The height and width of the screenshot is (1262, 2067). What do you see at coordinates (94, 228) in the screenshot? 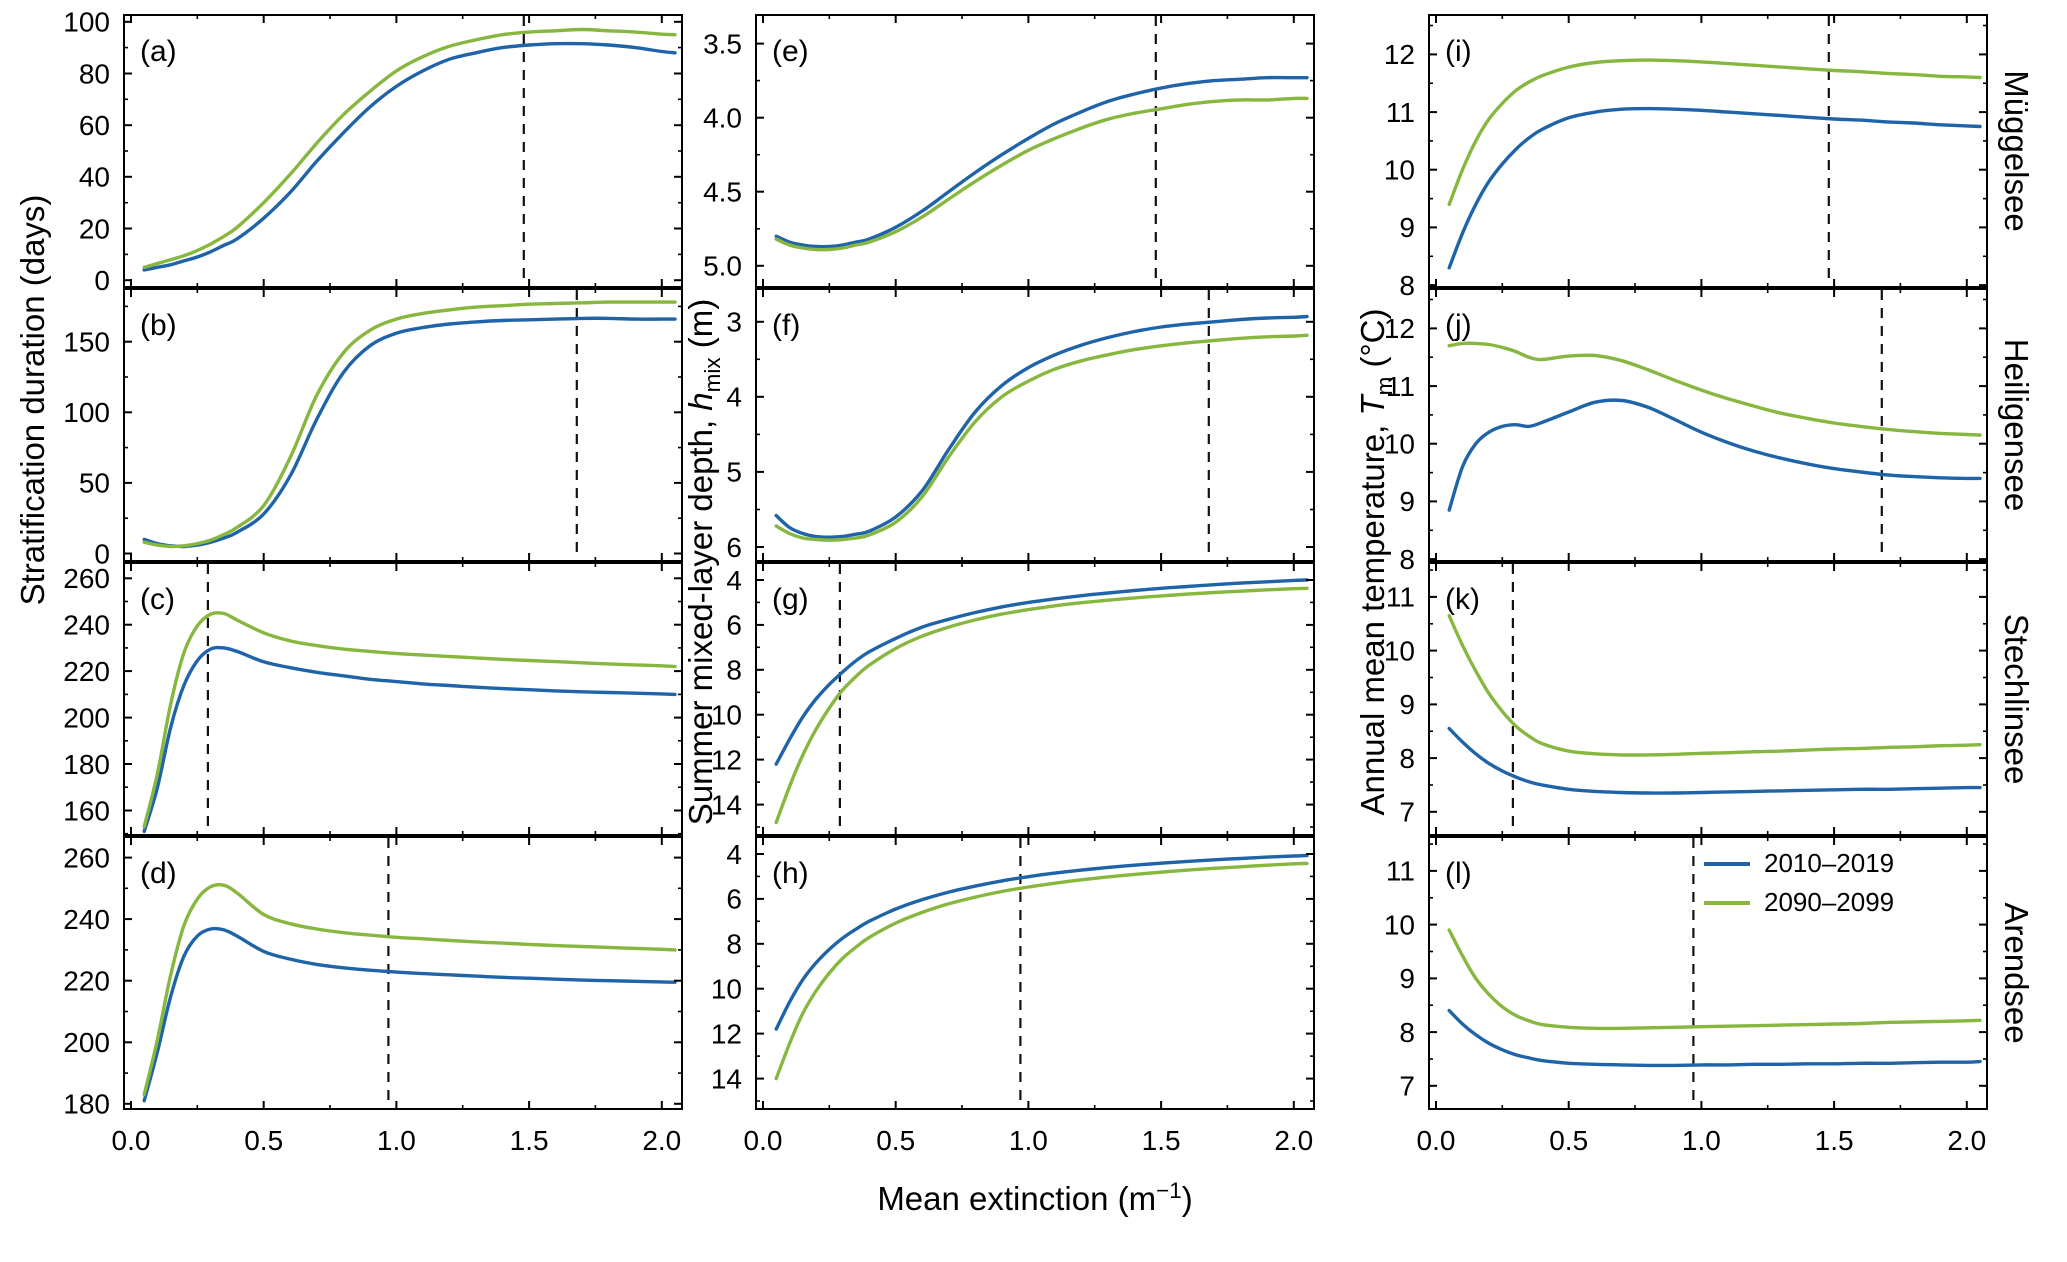
I see `y-tick-label: 20` at bounding box center [94, 228].